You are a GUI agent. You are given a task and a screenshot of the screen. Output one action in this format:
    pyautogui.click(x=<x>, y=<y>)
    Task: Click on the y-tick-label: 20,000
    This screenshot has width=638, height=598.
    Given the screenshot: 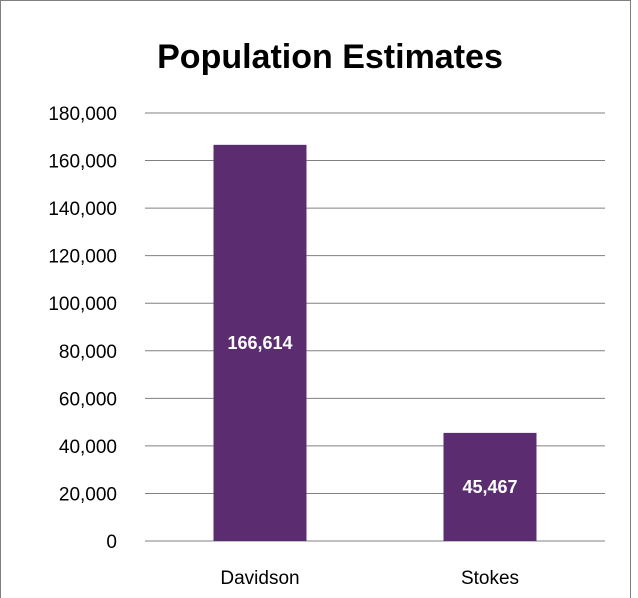 What is the action you would take?
    pyautogui.click(x=88, y=494)
    